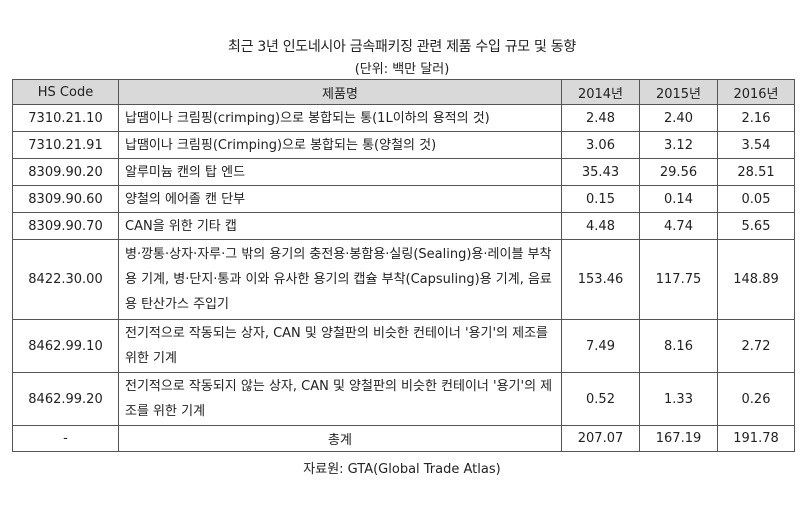 The width and height of the screenshot is (804, 507). What do you see at coordinates (65, 438) in the screenshot?
I see `total-code-cell: -` at bounding box center [65, 438].